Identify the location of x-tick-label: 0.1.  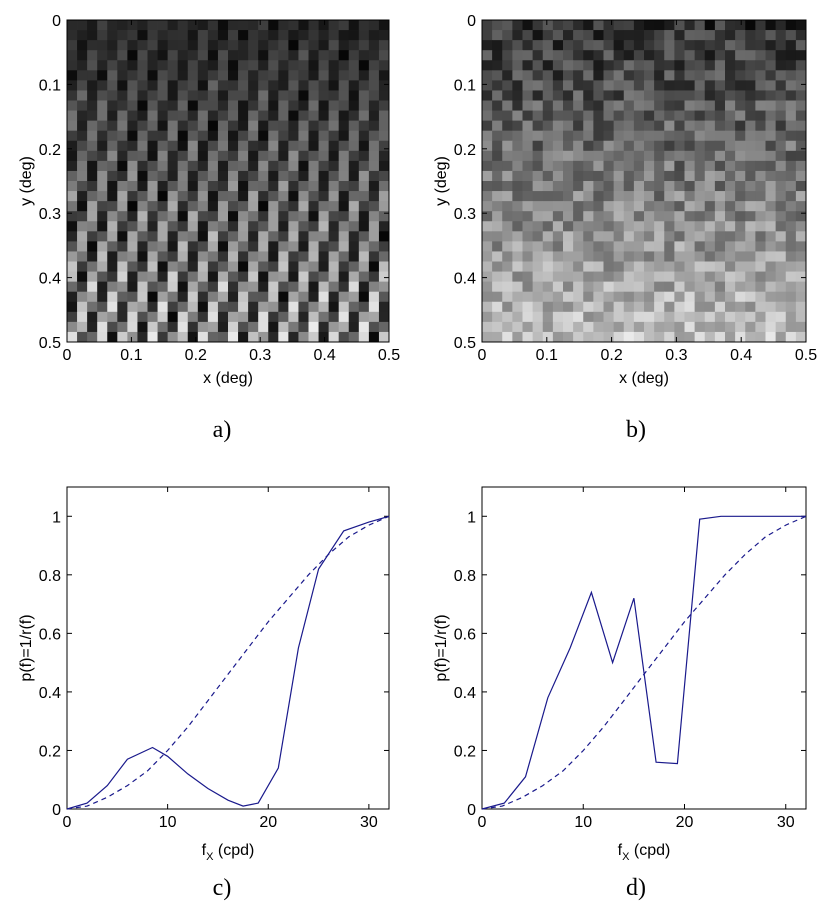
(131, 355).